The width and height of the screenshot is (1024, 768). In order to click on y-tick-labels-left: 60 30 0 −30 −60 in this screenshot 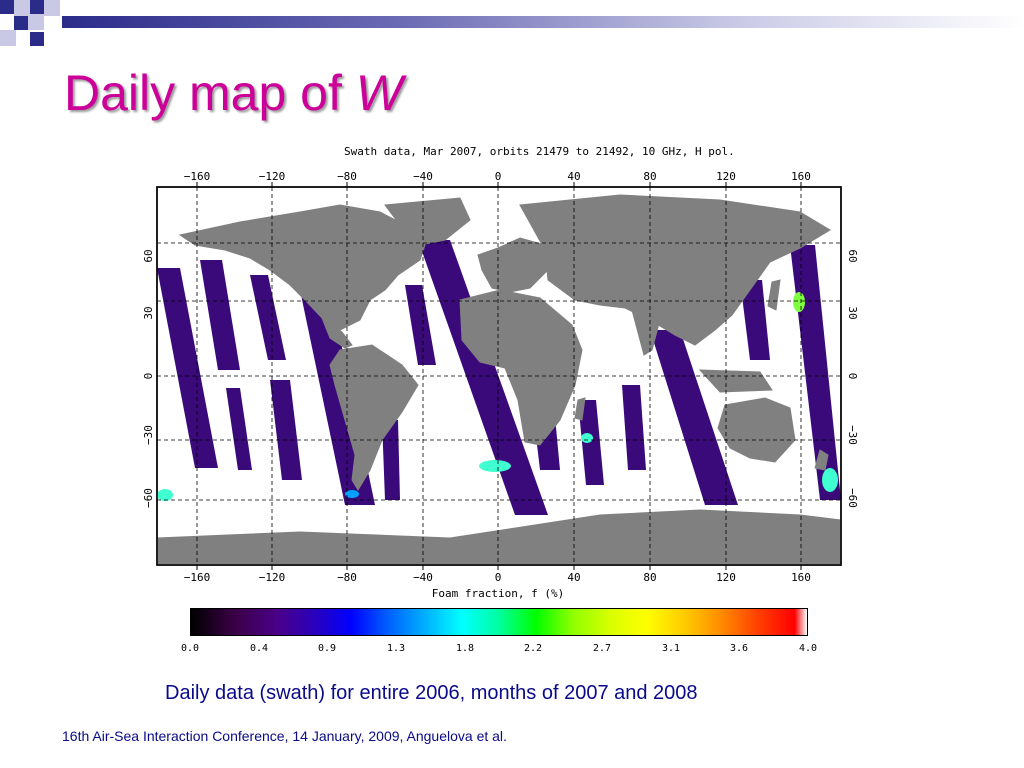, I will do `click(148, 378)`.